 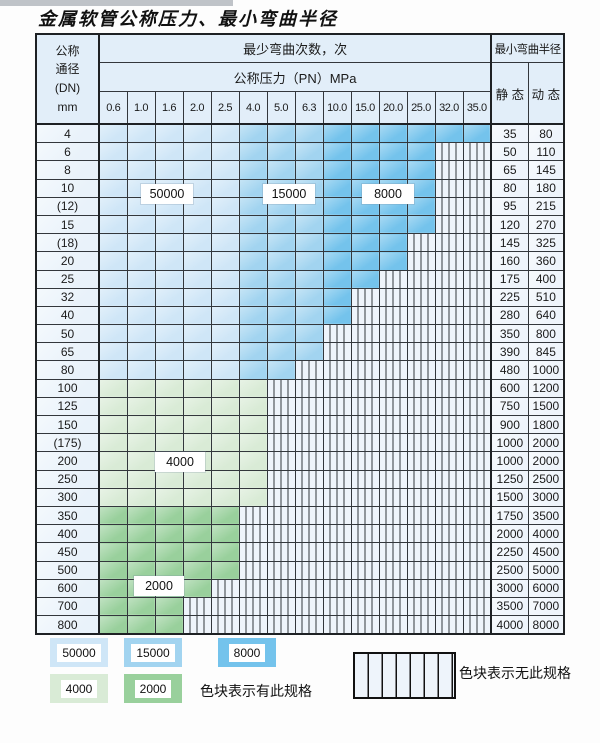 I want to click on dynamic-radius-cell: 270, so click(x=546, y=224).